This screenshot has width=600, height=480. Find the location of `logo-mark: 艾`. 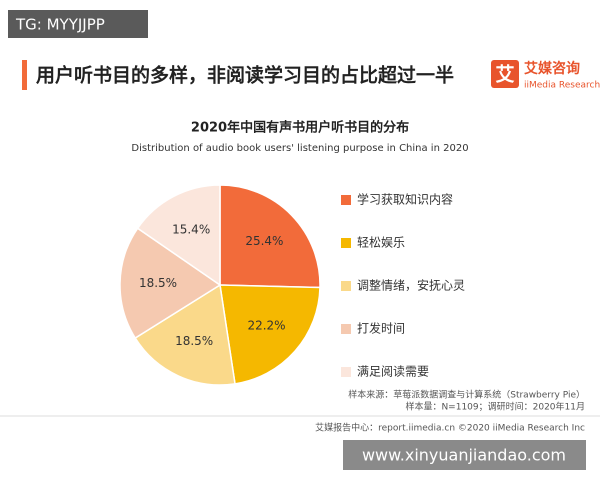

logo-mark: 艾 is located at coordinates (504, 75).